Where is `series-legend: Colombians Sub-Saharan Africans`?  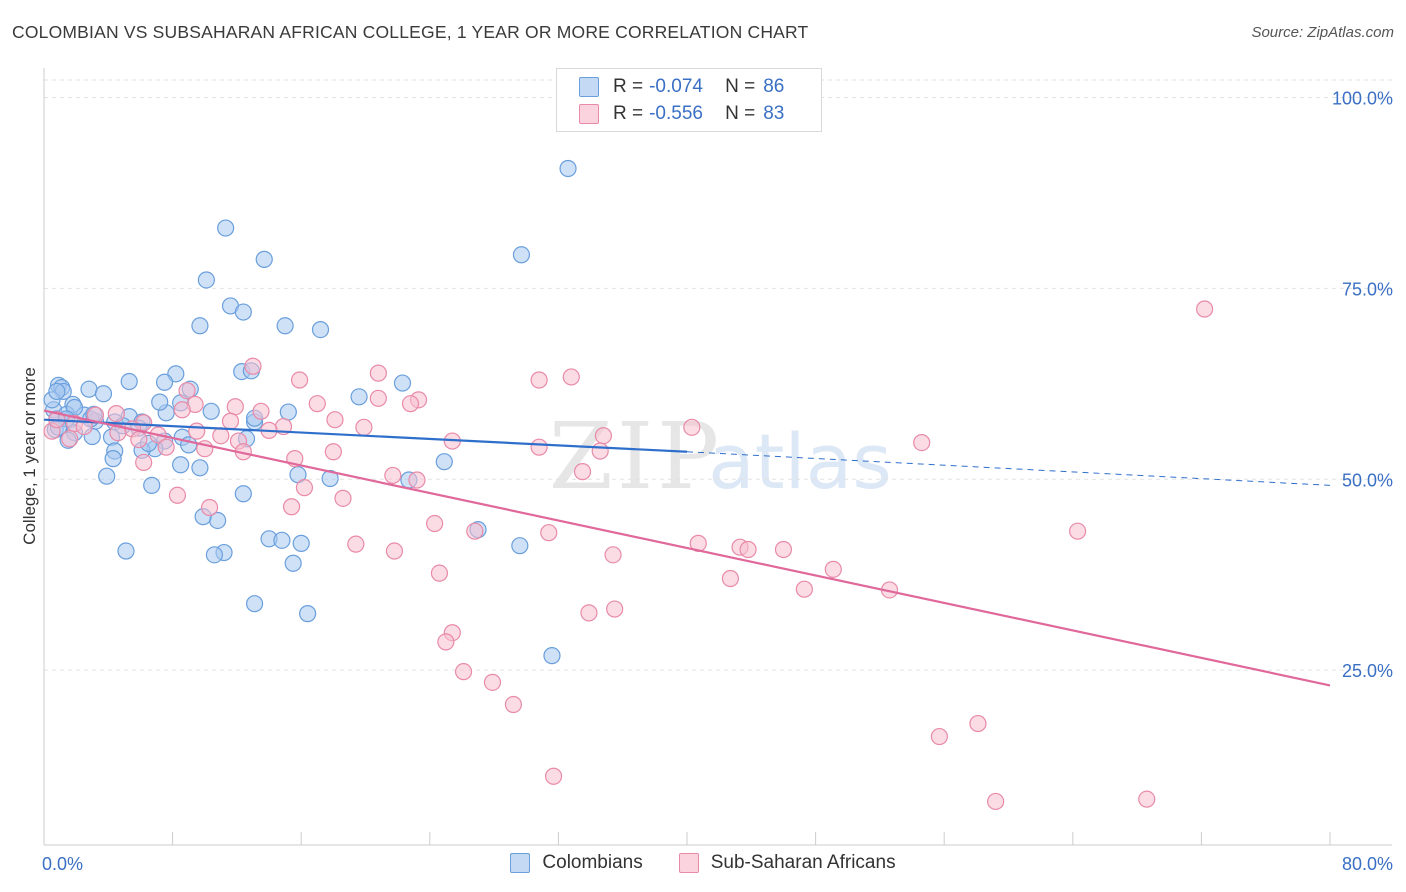
series-legend: Colombians Sub-Saharan Africans is located at coordinates (703, 863).